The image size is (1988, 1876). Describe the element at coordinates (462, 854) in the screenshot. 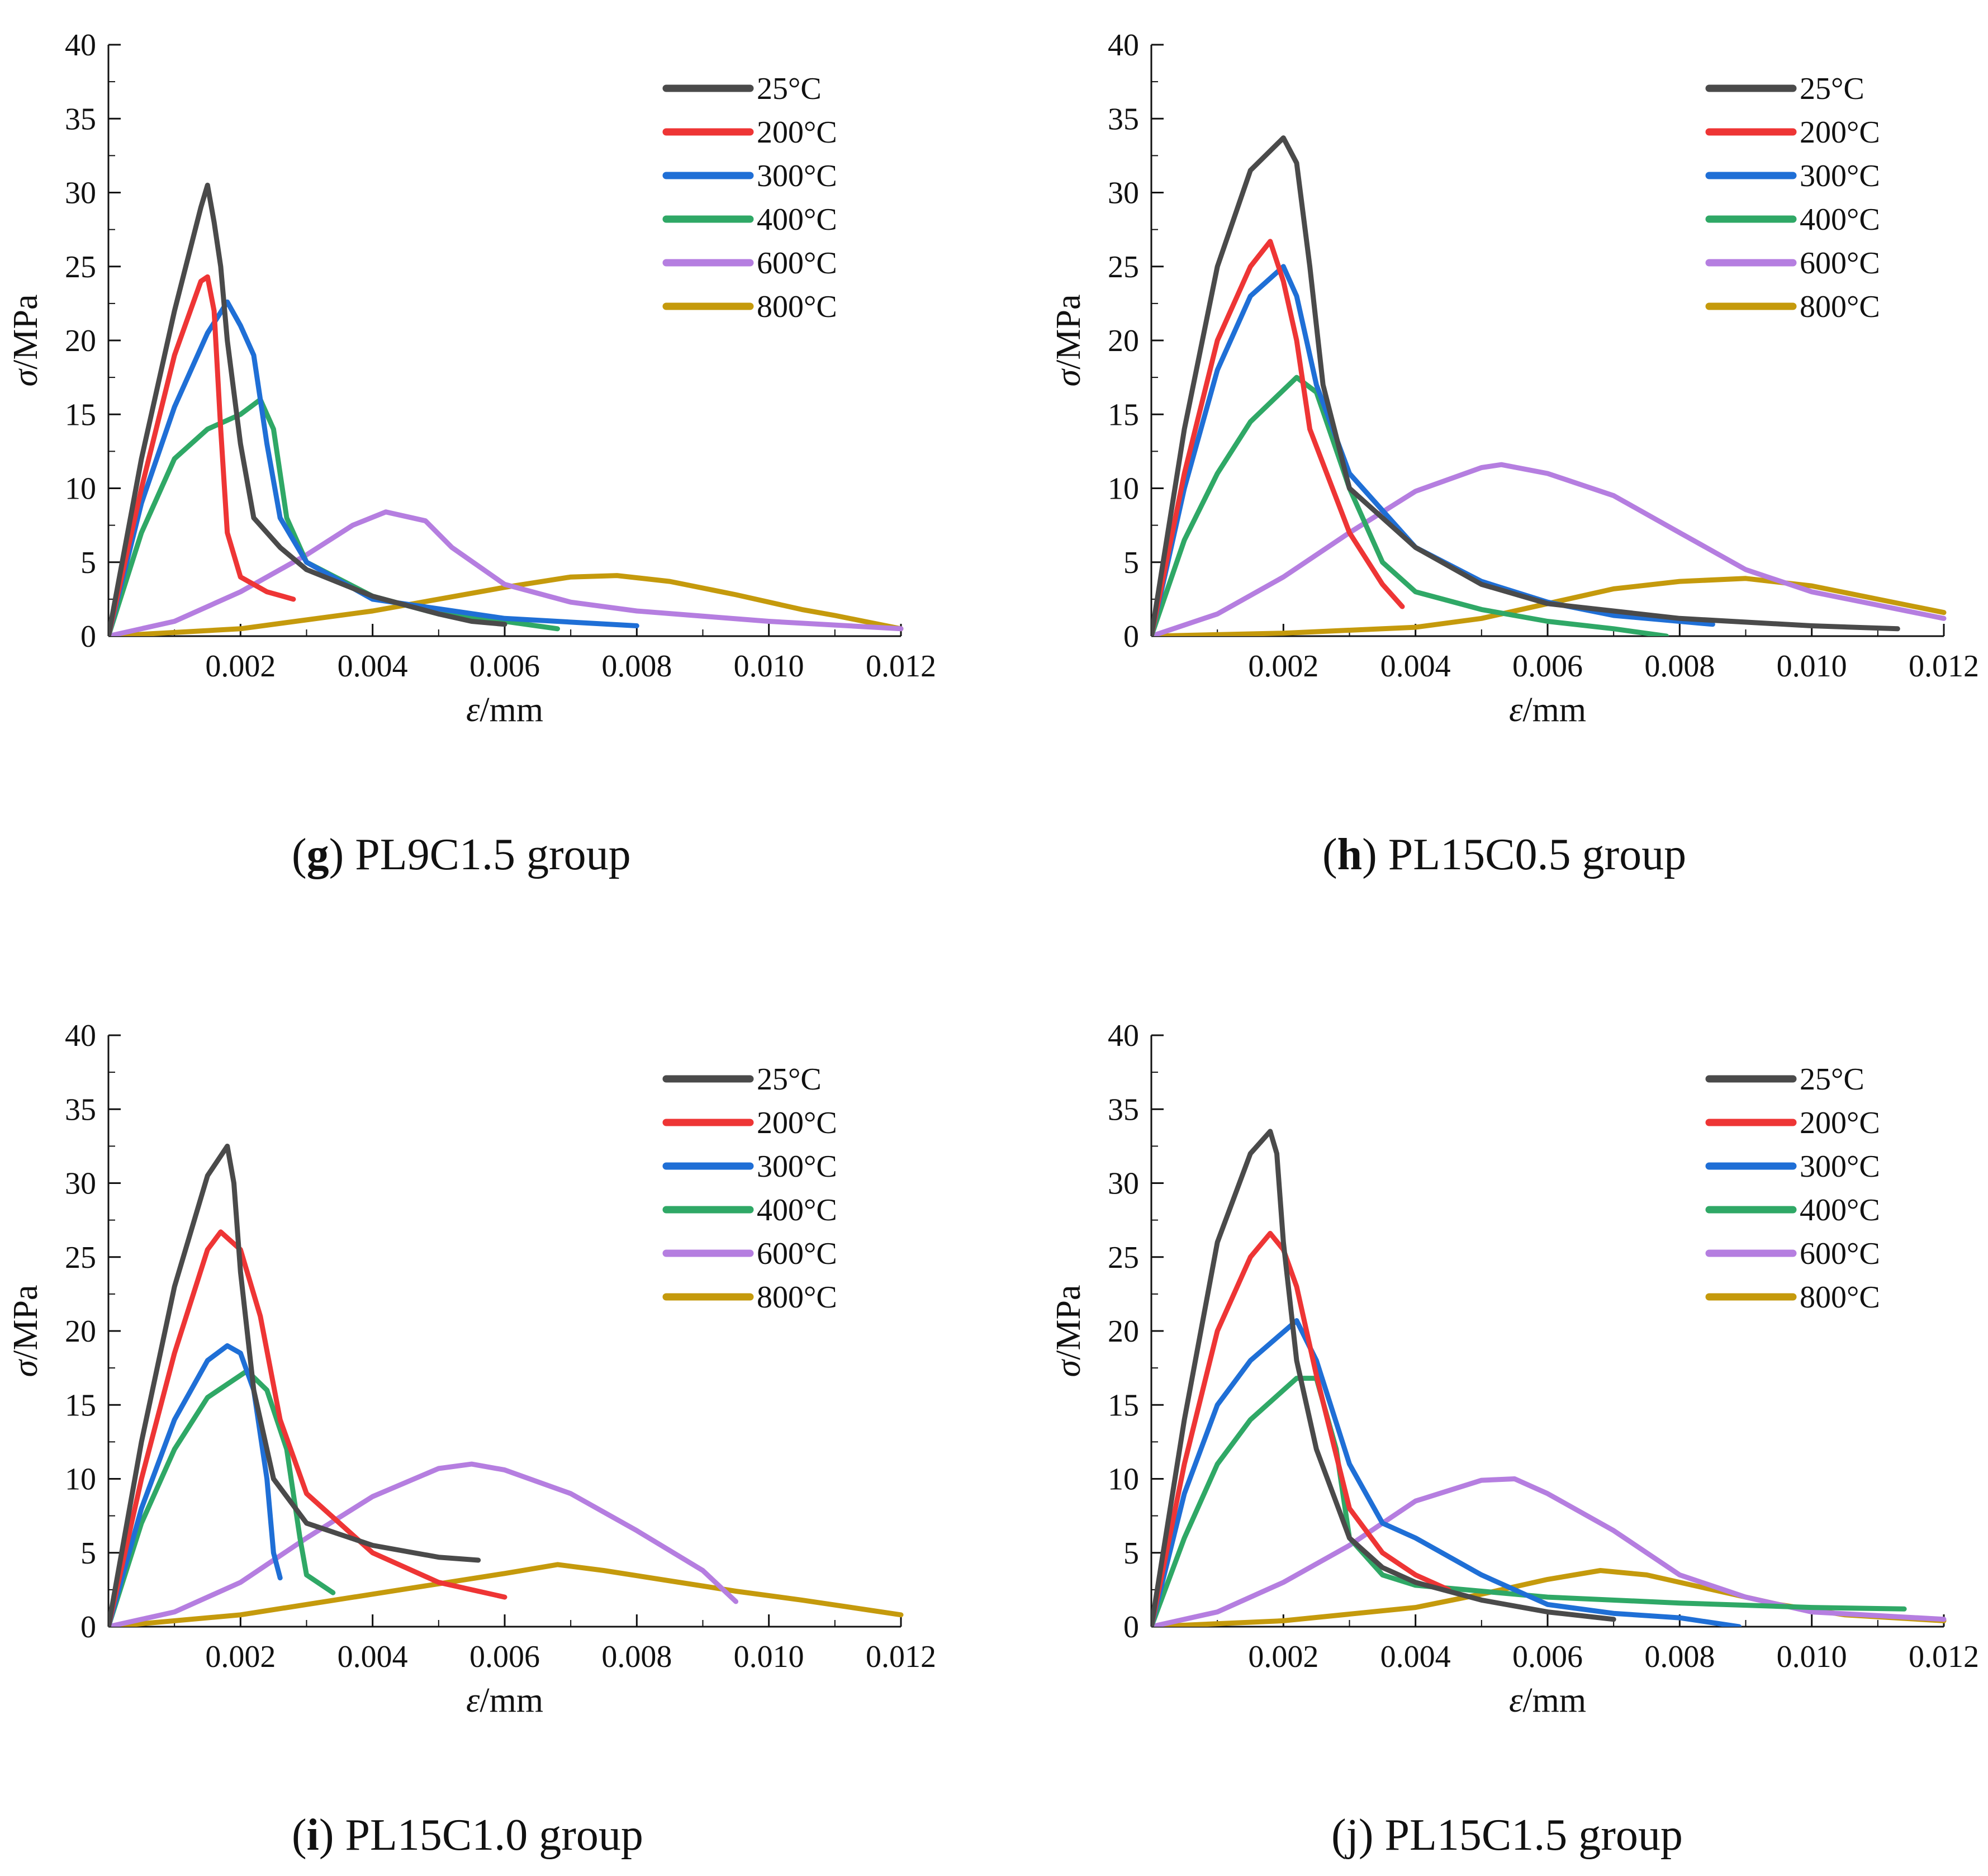

I see `caption-panel-g: (g) PL9C1.5 group` at that location.